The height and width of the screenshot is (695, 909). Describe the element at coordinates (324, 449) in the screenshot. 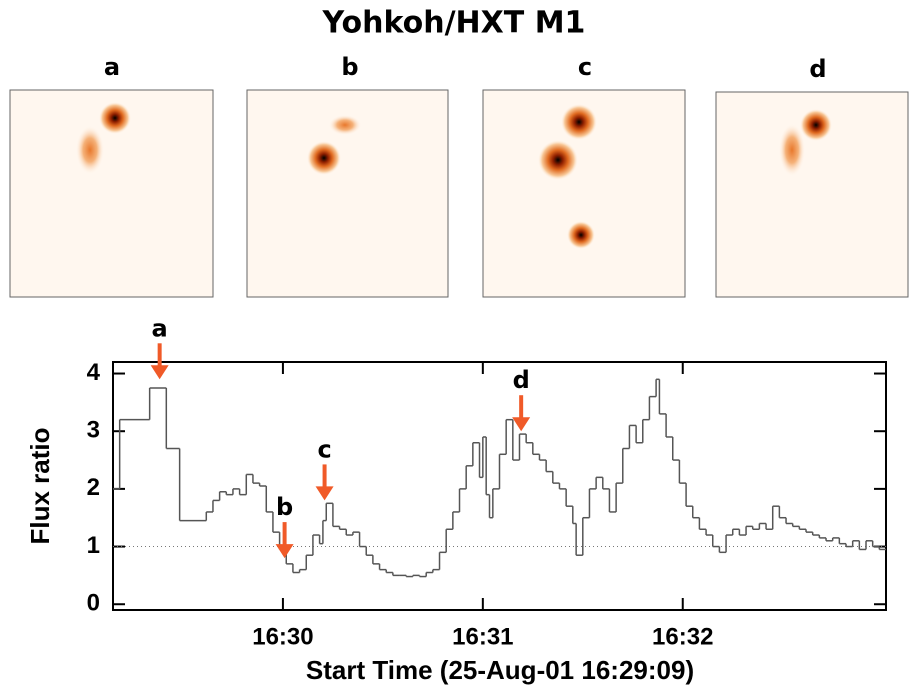

I see `annotation-label: c` at that location.